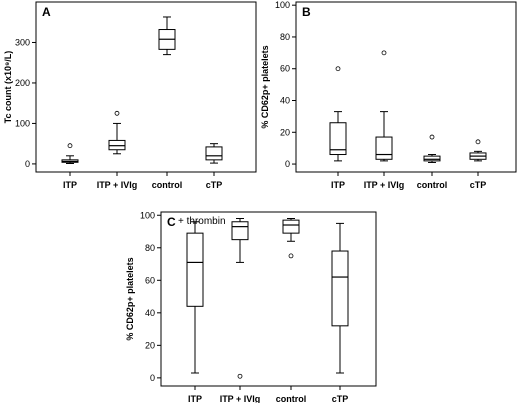 The height and width of the screenshot is (403, 520). What do you see at coordinates (195, 398) in the screenshot?
I see `panel-c-x-tick-label: ITP` at bounding box center [195, 398].